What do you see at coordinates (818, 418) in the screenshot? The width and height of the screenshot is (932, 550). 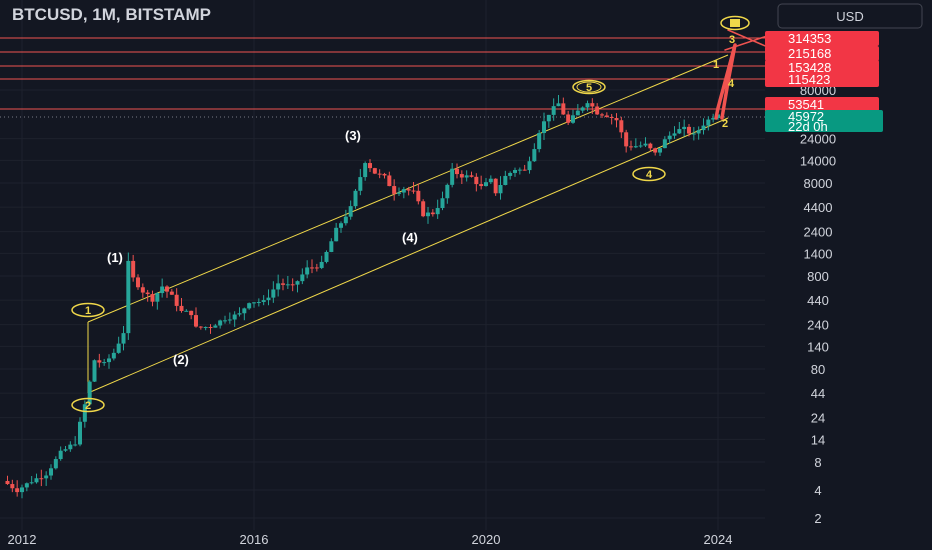 I see `price-tick-13: 24` at bounding box center [818, 418].